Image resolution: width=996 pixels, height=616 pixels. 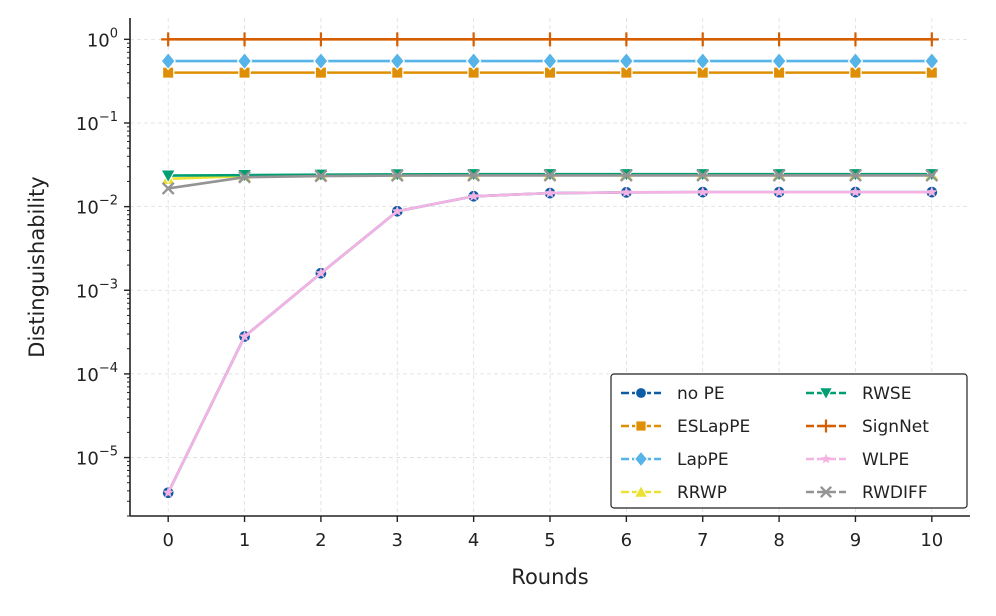 I want to click on x-tick-label: 4, so click(x=473, y=540).